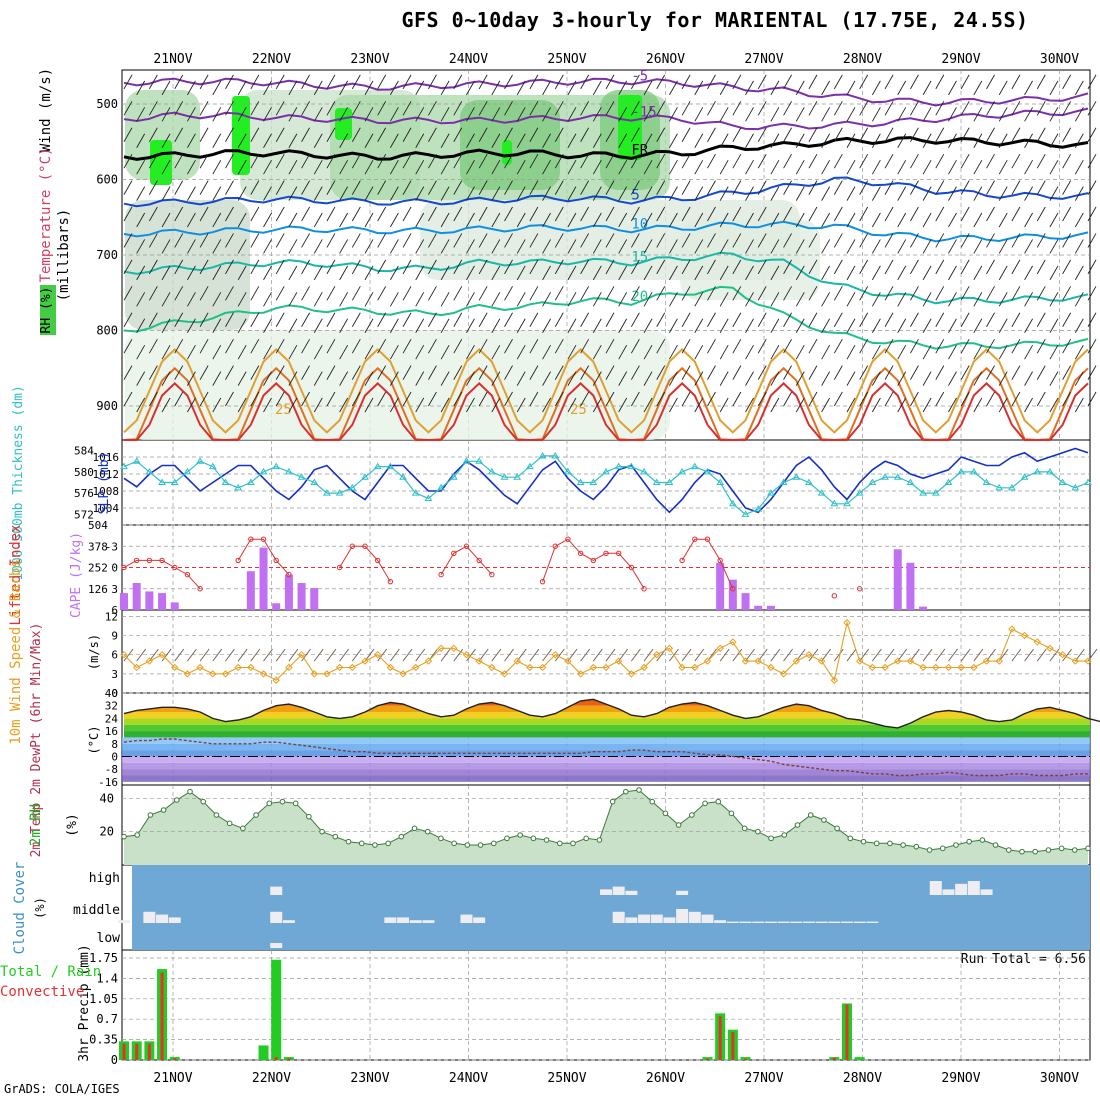 Image resolution: width=1100 pixels, height=1100 pixels. What do you see at coordinates (114, 655) in the screenshot?
I see `y-tick-label: 6` at bounding box center [114, 655].